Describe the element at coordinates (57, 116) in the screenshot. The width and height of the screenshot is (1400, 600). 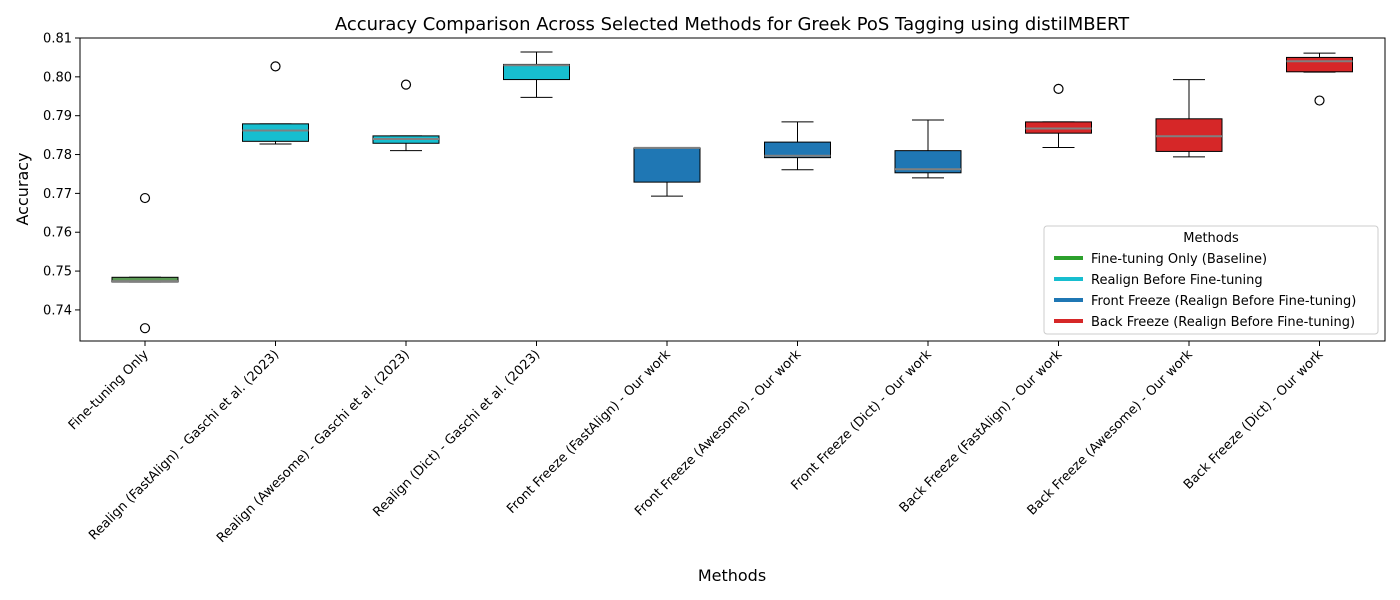
I see `y-tick-label: 0.79` at that location.